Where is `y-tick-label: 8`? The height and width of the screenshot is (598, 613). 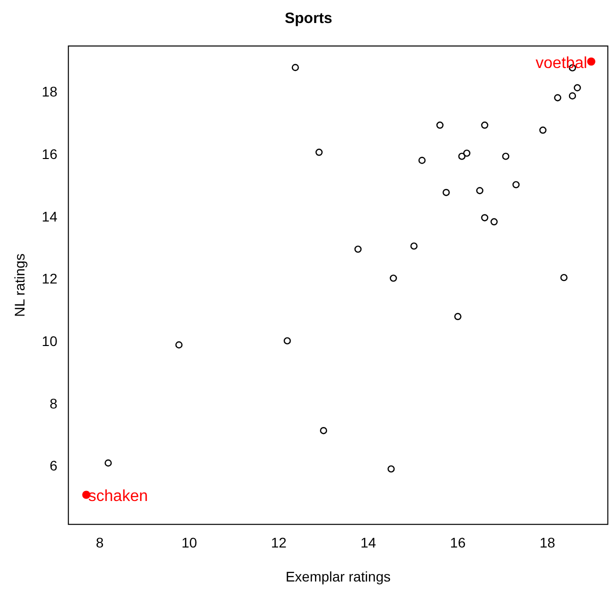
y-tick-label: 8 is located at coordinates (54, 403).